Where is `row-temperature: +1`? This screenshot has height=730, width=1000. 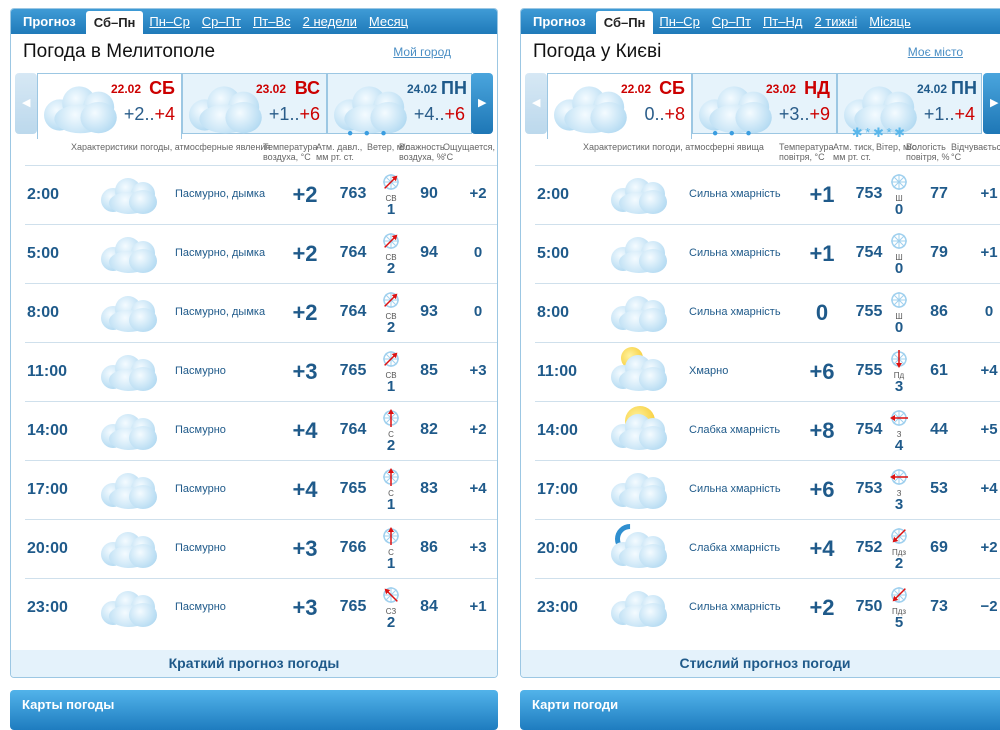 row-temperature: +1 is located at coordinates (822, 253).